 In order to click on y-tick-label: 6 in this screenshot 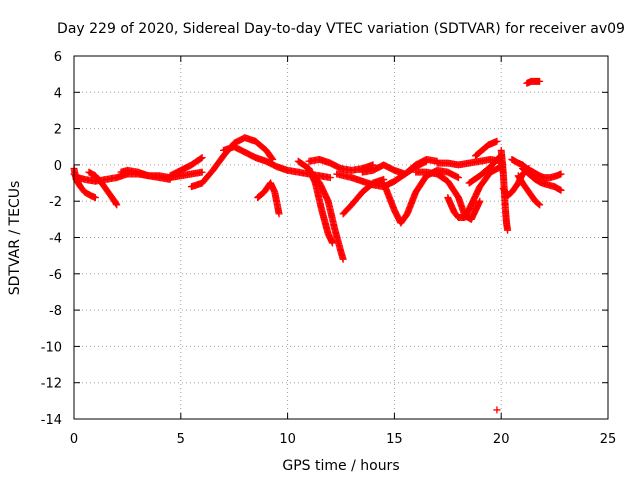, I will do `click(58, 57)`.